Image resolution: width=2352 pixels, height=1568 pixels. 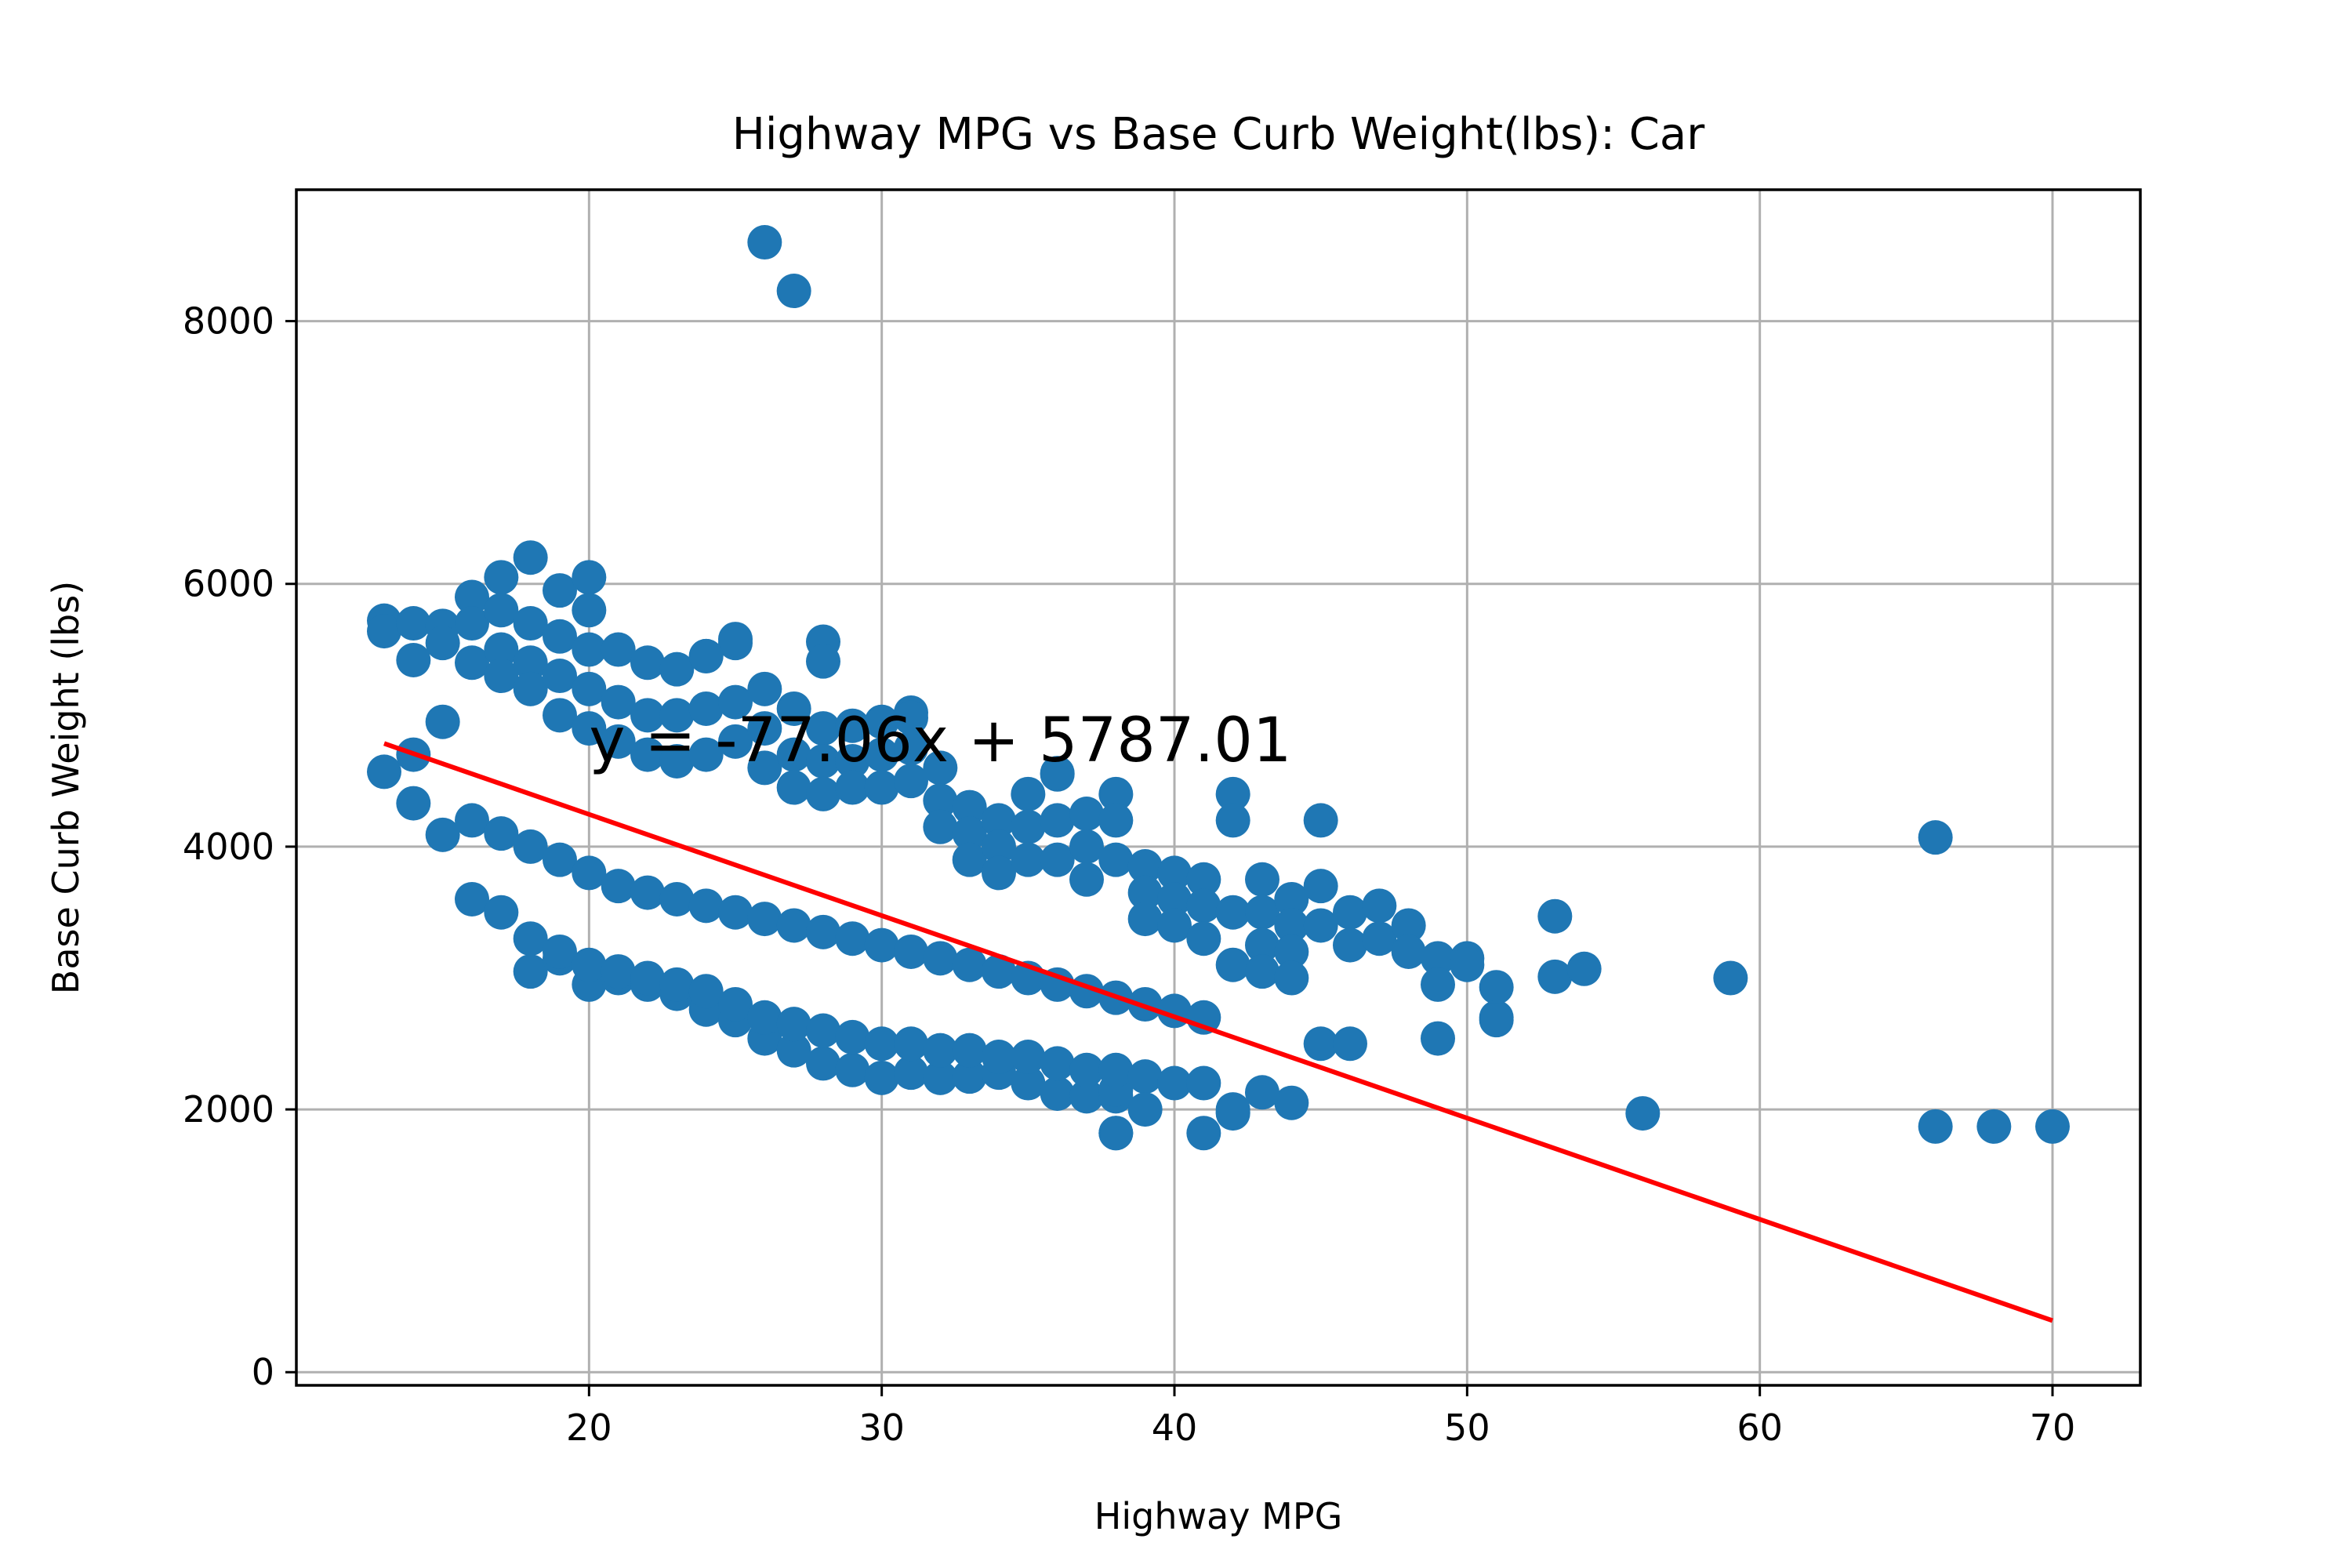 I want to click on y-tick-label: 4000, so click(x=229, y=847).